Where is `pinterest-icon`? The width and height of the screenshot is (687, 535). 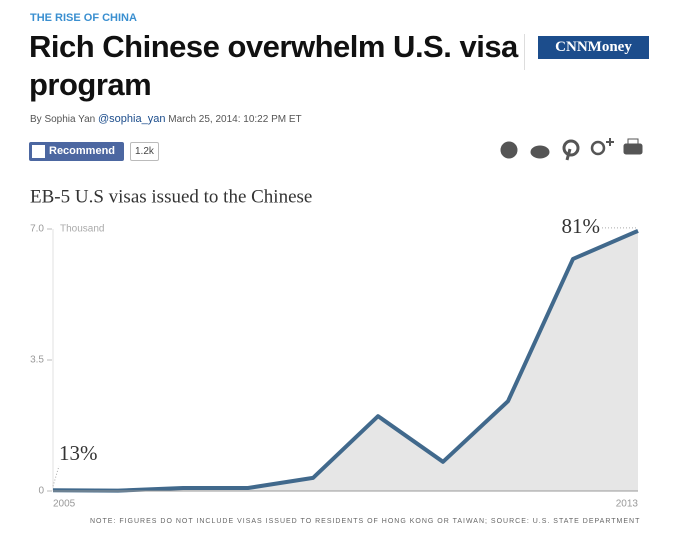
pinterest-icon is located at coordinates (571, 148).